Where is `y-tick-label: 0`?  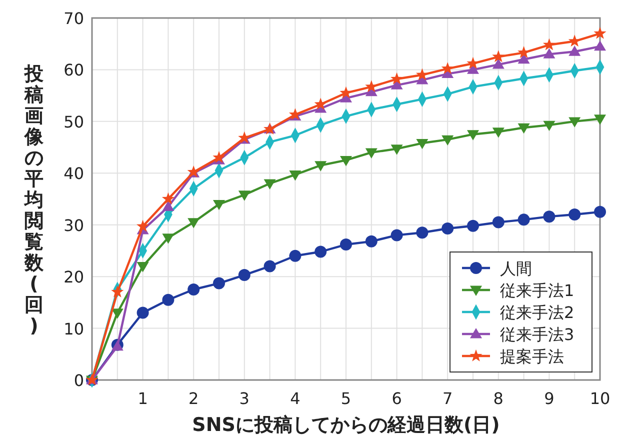 y-tick-label: 0 is located at coordinates (79, 380).